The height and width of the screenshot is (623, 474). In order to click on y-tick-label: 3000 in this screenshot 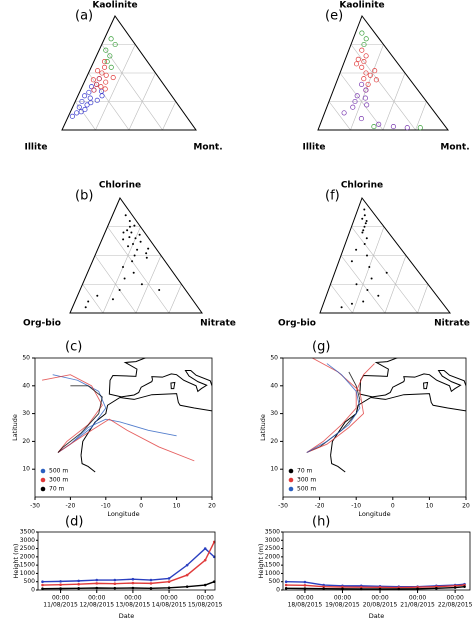, I will do `click(272, 540)`.